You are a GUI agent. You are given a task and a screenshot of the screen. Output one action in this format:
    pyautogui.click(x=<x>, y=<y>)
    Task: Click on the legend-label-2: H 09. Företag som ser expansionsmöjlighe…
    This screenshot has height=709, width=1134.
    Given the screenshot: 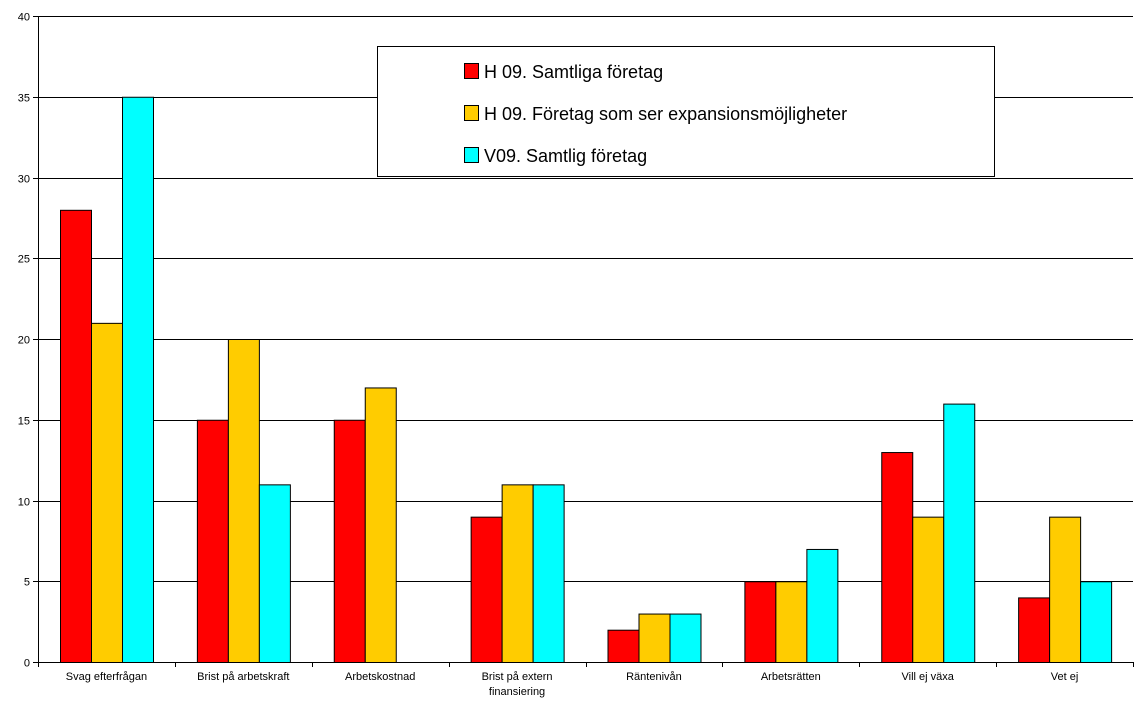 What is the action you would take?
    pyautogui.click(x=665, y=114)
    